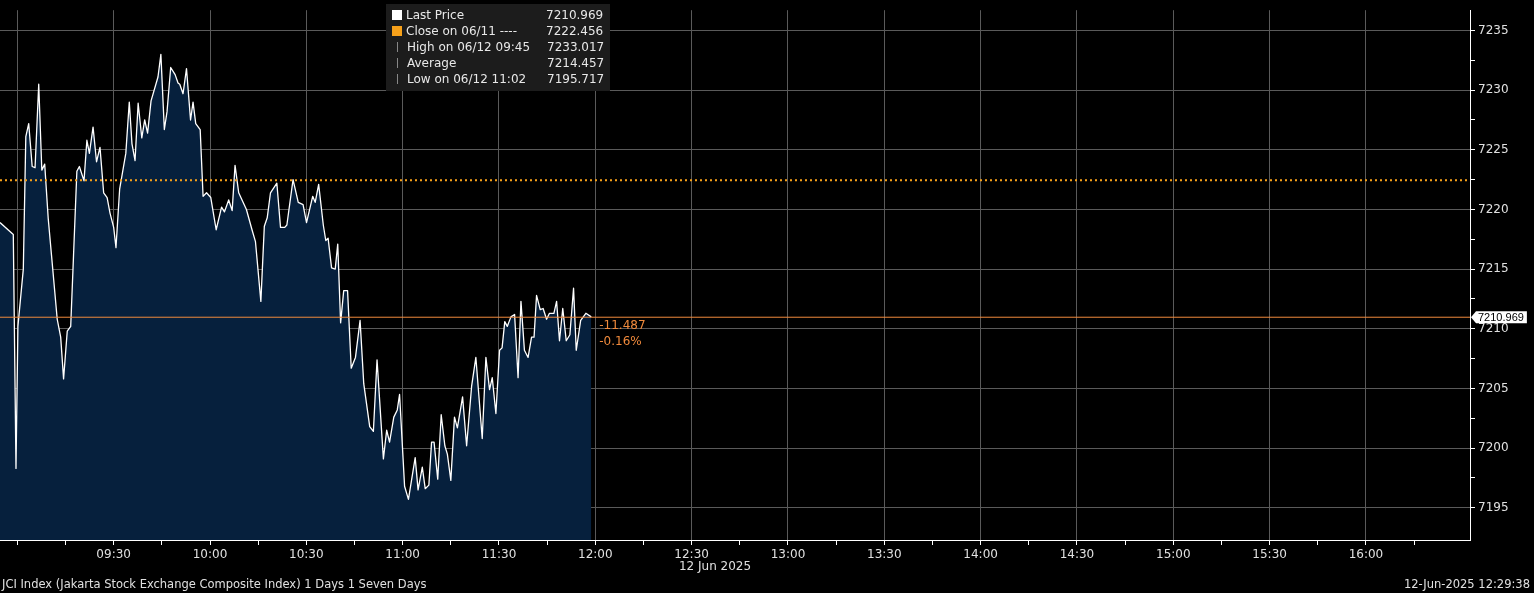  I want to click on x-tick-label: 16:00, so click(1366, 554).